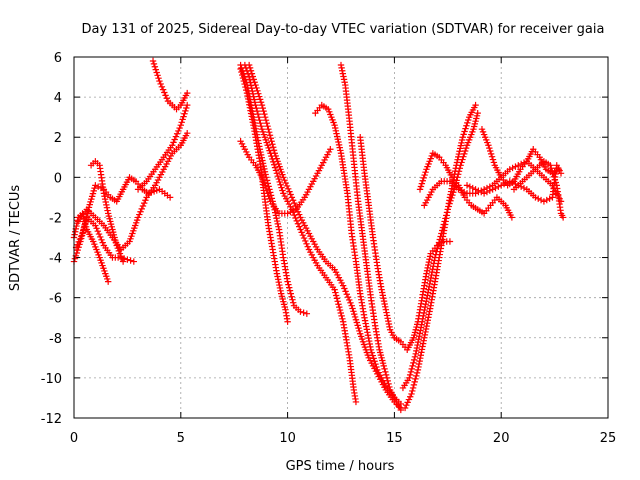 The width and height of the screenshot is (640, 480). What do you see at coordinates (51, 419) in the screenshot?
I see `y-tick-label: -12` at bounding box center [51, 419].